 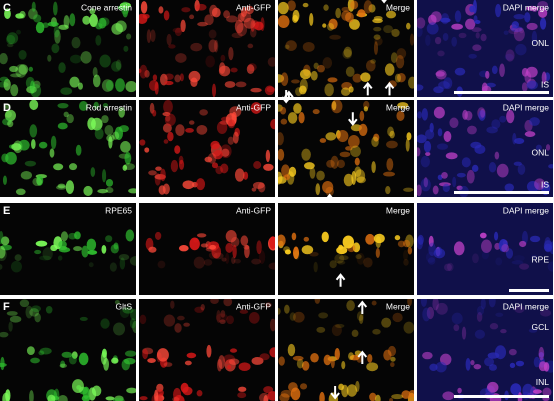 I want to click on scale-bar, so click(x=501, y=92).